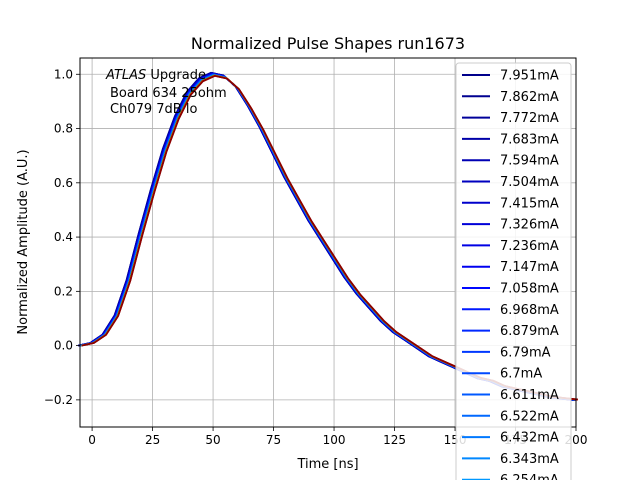 This screenshot has width=640, height=480. Describe the element at coordinates (58, 400) in the screenshot. I see `y-tick-label: −0.2` at that location.